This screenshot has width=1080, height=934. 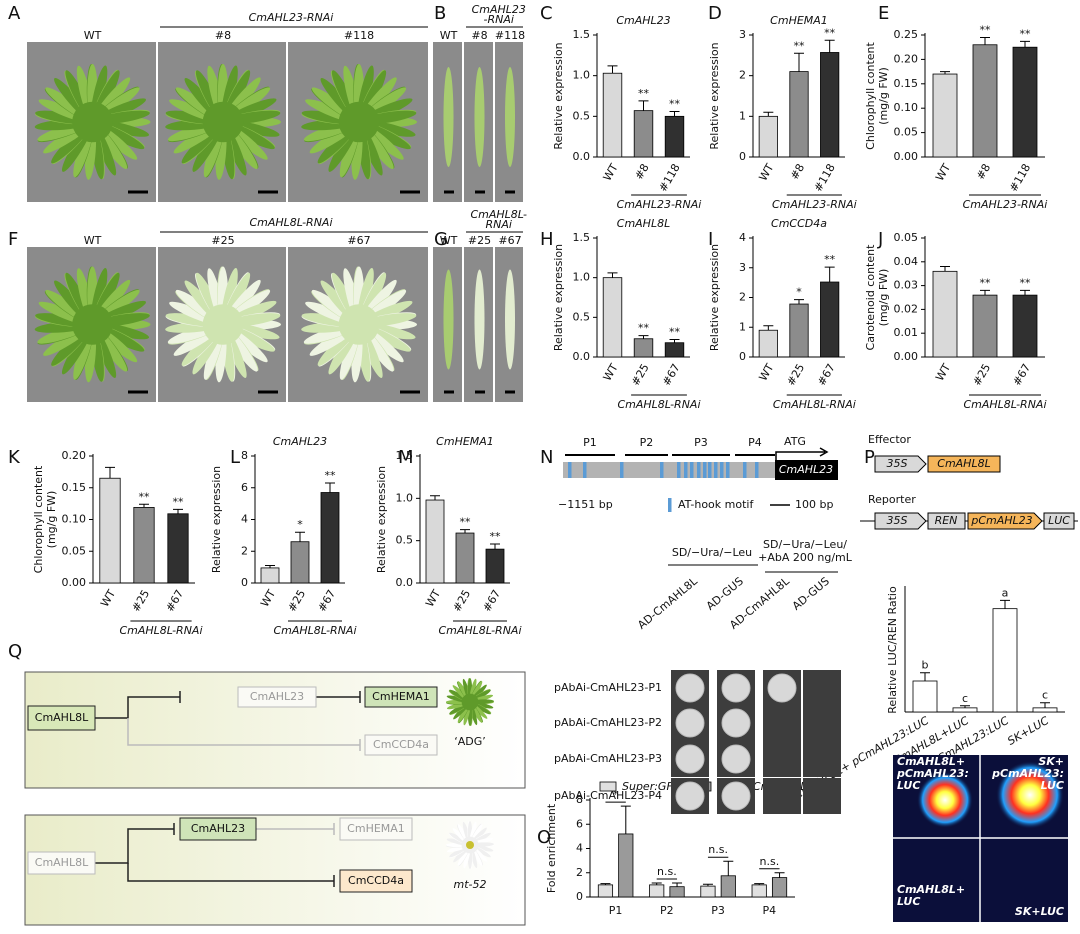 What do you see at coordinates (510, 35) in the screenshot?
I see `photo-label: #118` at bounding box center [510, 35].